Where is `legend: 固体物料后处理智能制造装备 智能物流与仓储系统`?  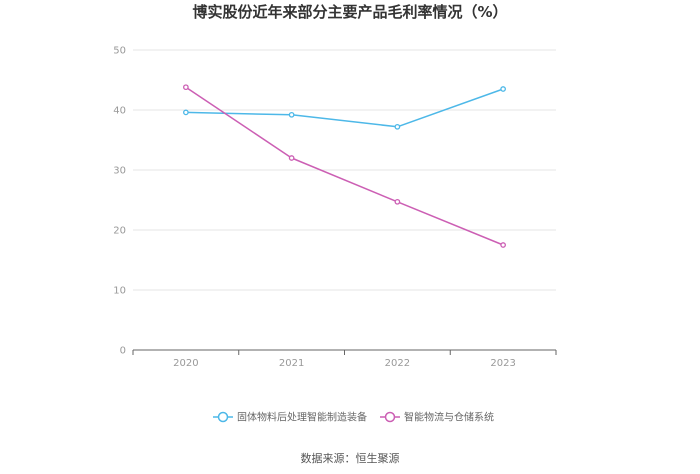 legend: 固体物料后处理智能制造装备 智能物流与仓储系统 is located at coordinates (353, 417).